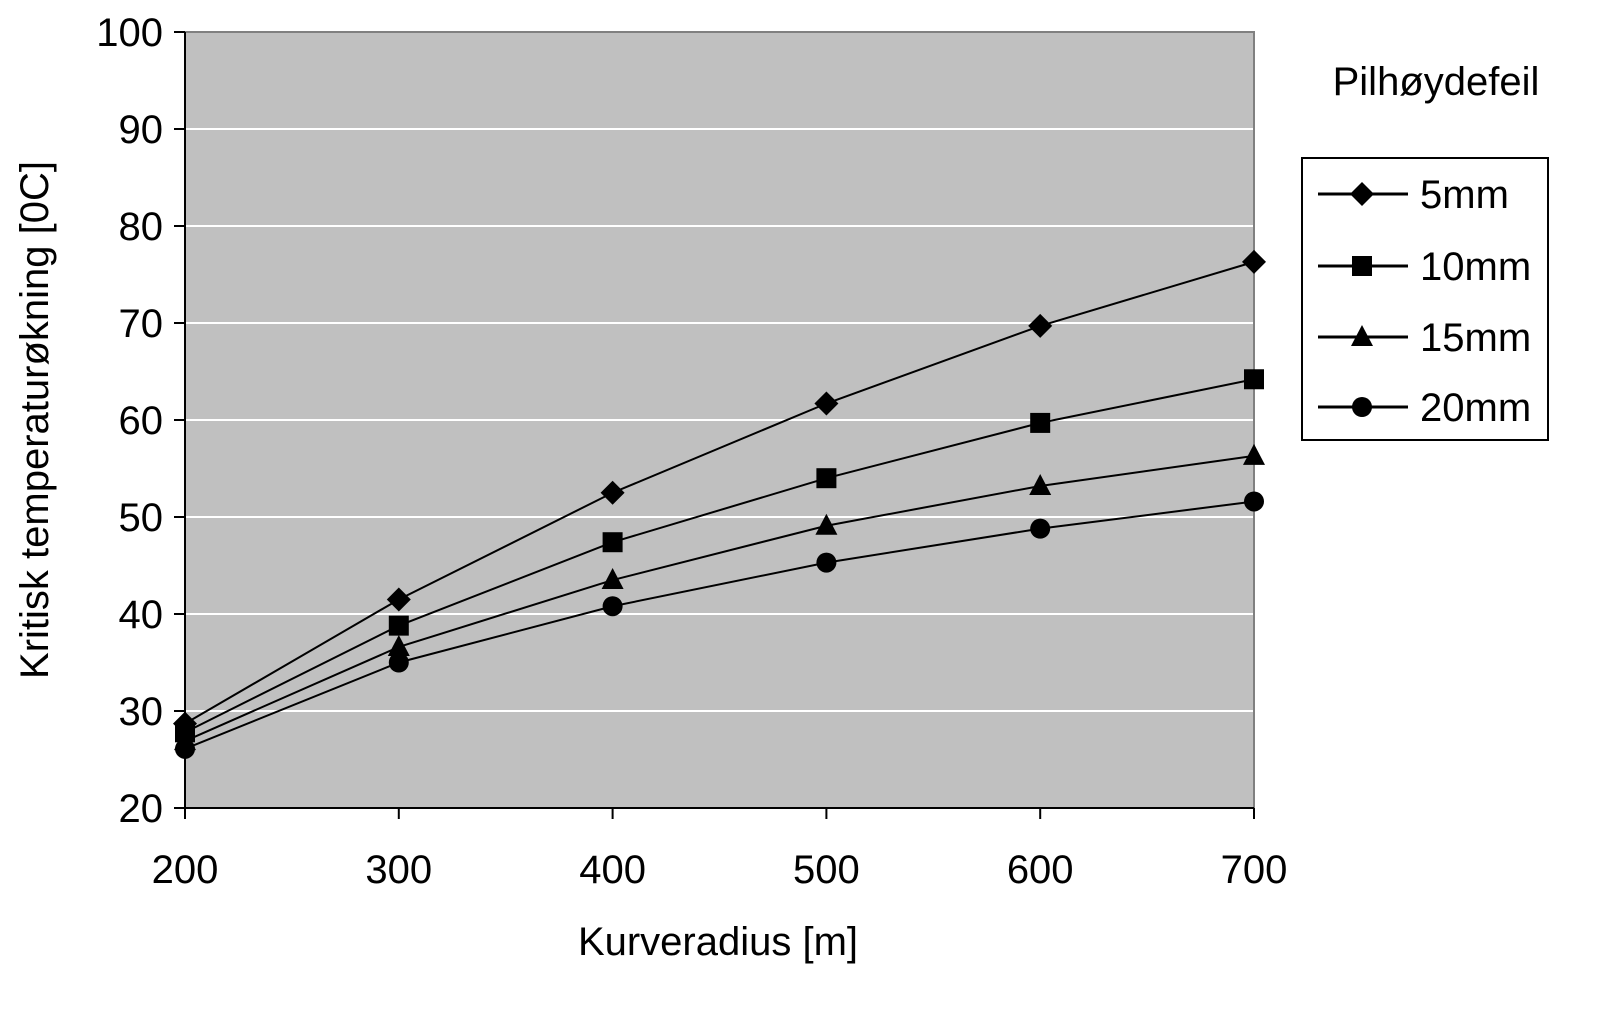 The height and width of the screenshot is (1013, 1600). What do you see at coordinates (718, 942) in the screenshot?
I see `x-axis-label: Kurveradius [m]` at bounding box center [718, 942].